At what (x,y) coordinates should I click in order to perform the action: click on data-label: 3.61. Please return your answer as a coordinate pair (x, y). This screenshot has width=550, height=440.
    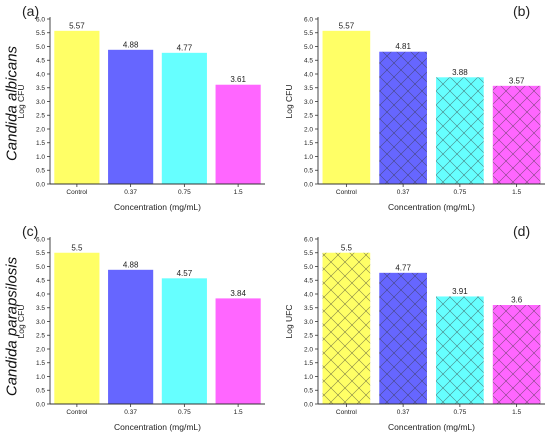
    Looking at the image, I should click on (238, 79).